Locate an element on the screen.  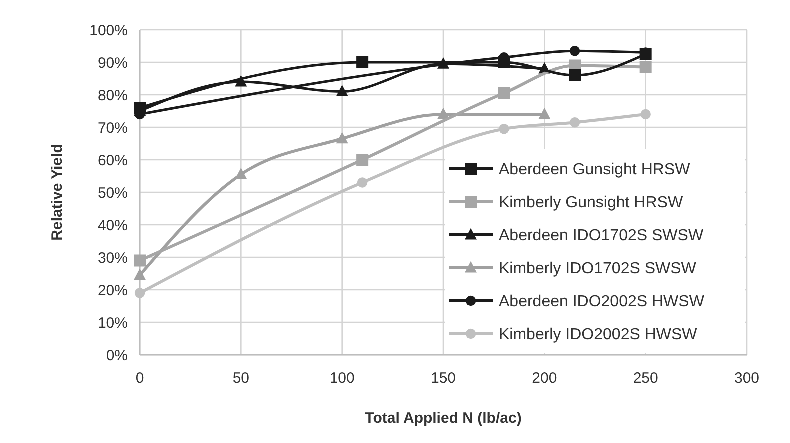
y-tick-label: 50% is located at coordinates (113, 193).